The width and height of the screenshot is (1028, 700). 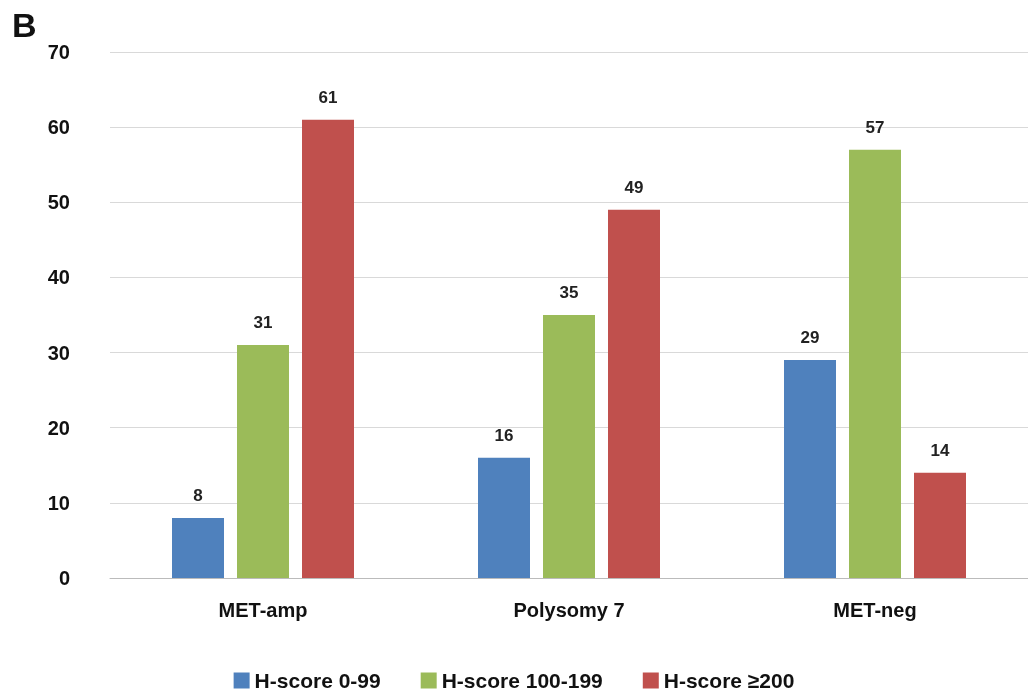 What do you see at coordinates (569, 610) in the screenshot?
I see `x-tick-label: Polysomy 7` at bounding box center [569, 610].